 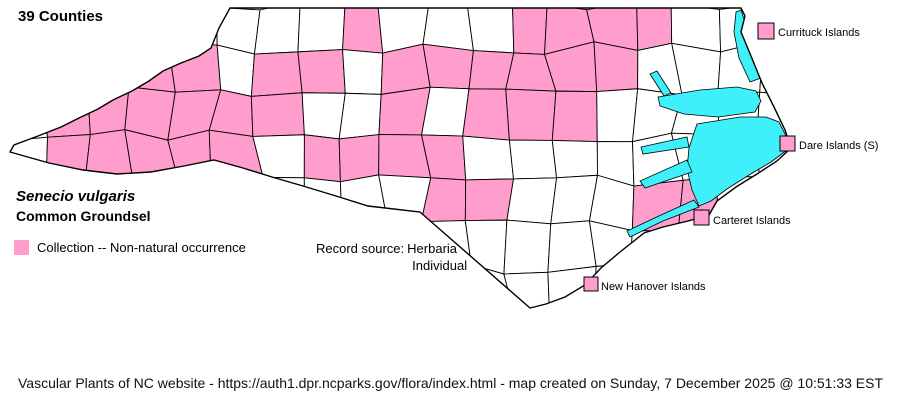 What do you see at coordinates (440, 265) in the screenshot?
I see `record-source-value: Individual` at bounding box center [440, 265].